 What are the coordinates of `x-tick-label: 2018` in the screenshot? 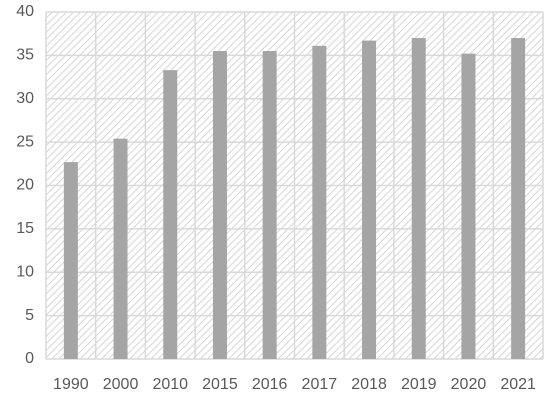 It's located at (369, 384).